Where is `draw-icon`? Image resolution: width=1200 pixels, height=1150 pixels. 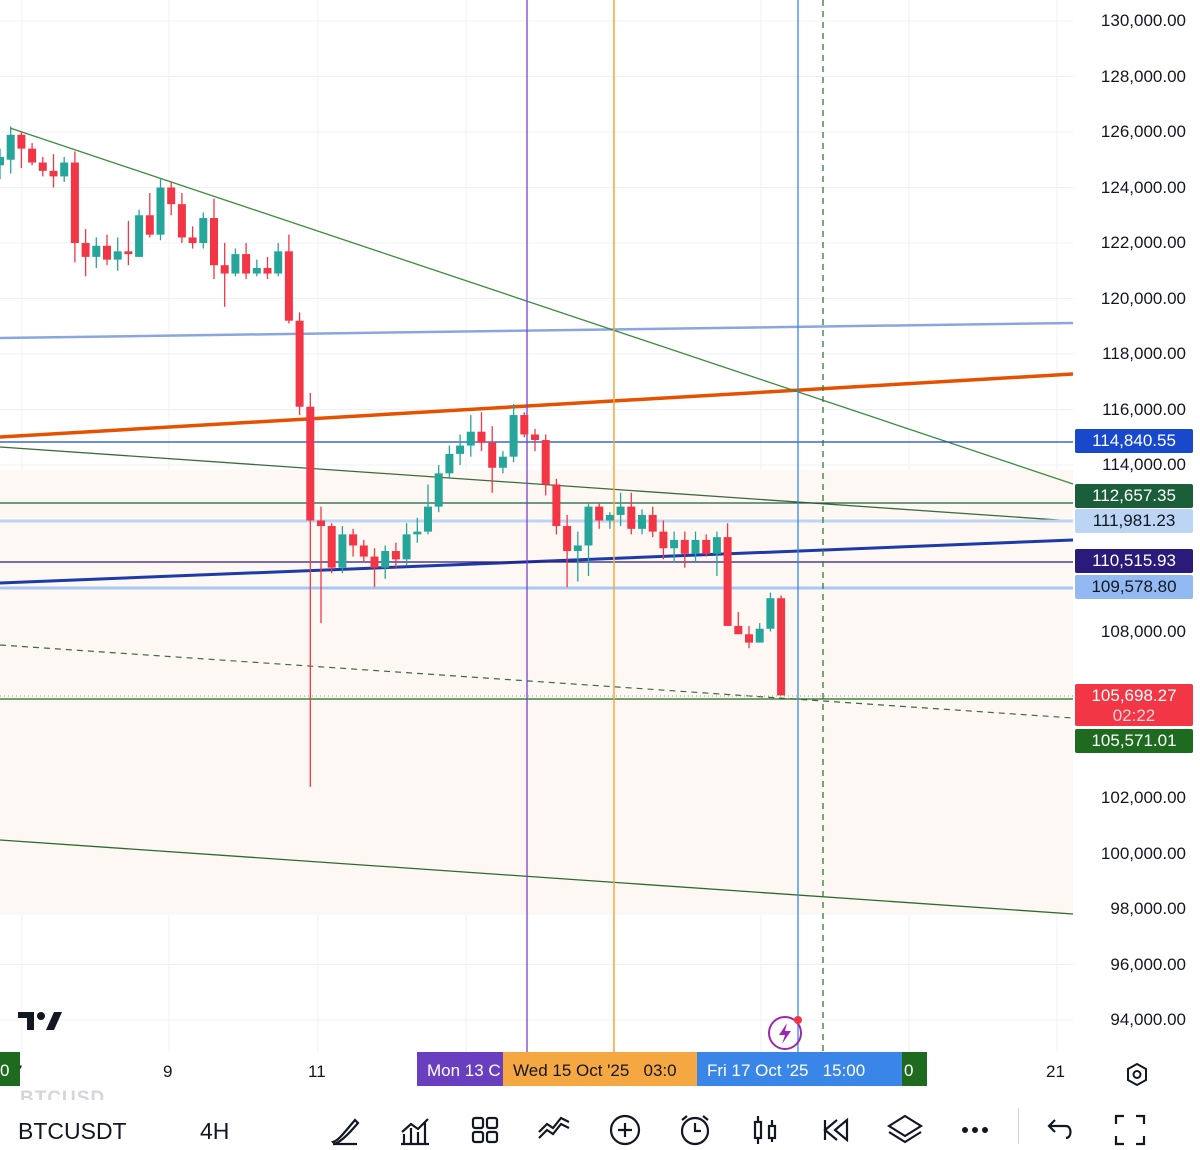 draw-icon is located at coordinates (345, 1130).